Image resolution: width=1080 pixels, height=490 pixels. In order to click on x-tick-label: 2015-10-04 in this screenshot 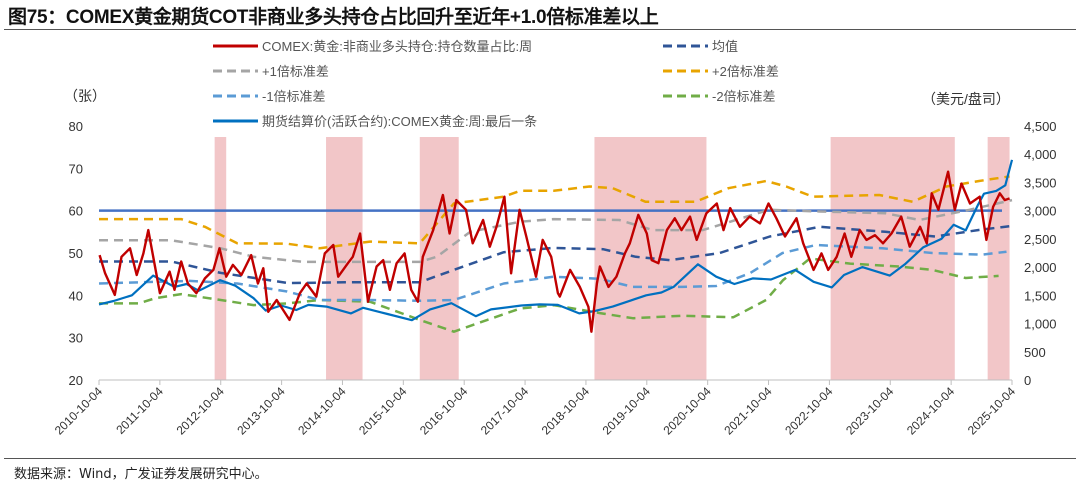, I will do `click(383, 411)`.